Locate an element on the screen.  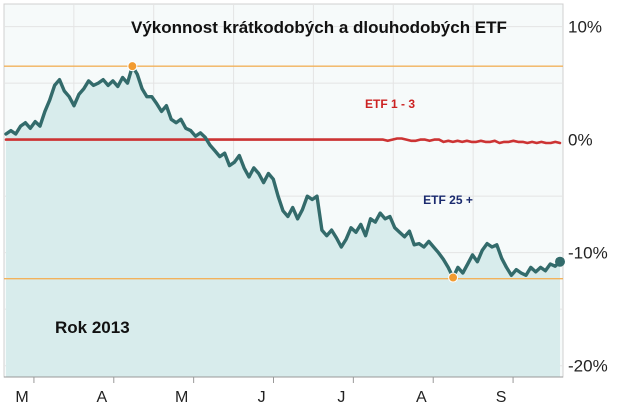
y-tick-label: 0% is located at coordinates (580, 140).